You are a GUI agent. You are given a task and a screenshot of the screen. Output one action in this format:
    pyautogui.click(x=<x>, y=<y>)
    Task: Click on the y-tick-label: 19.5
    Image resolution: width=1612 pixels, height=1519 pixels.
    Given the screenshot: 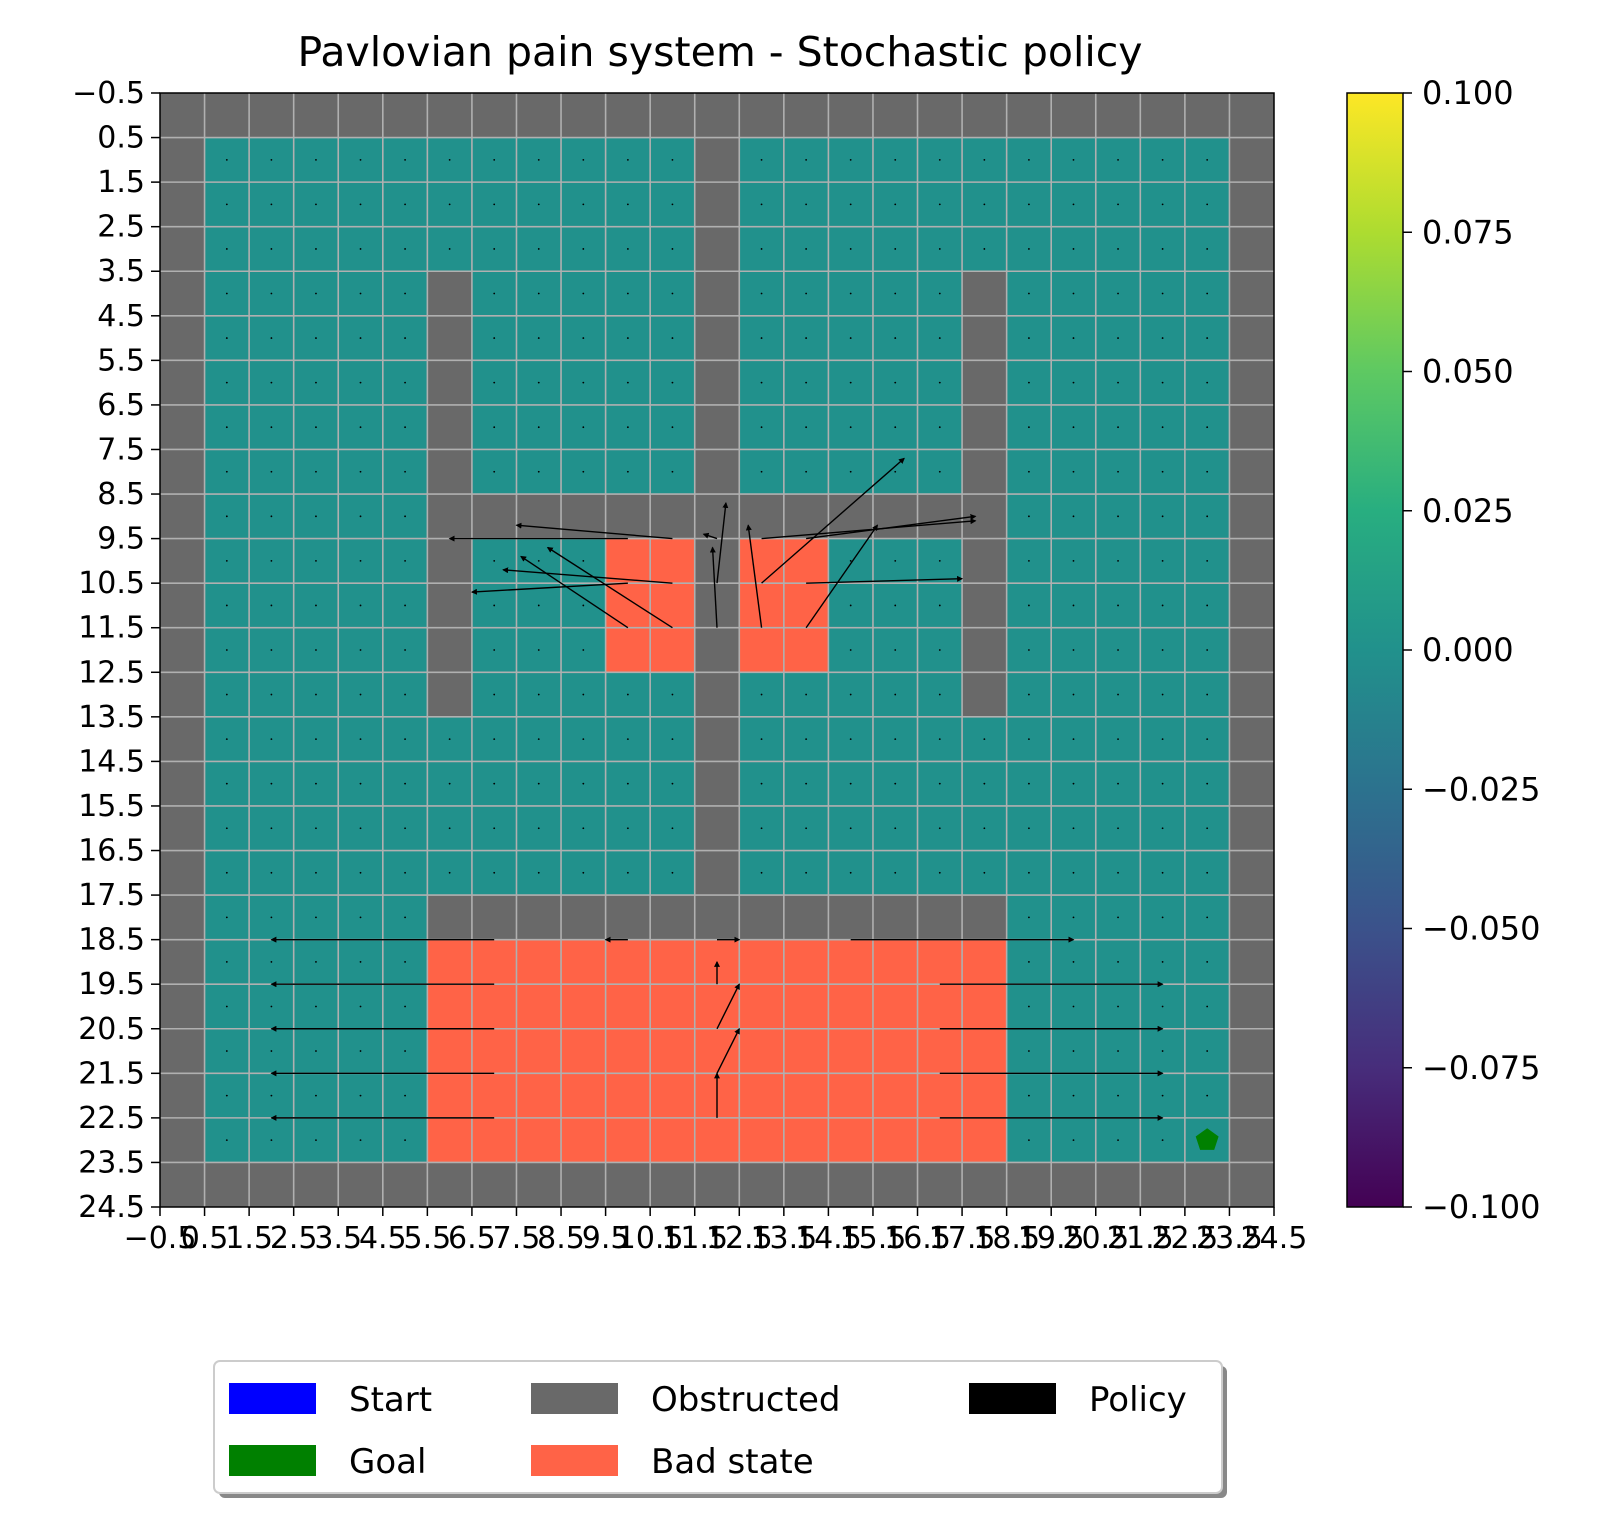 What is the action you would take?
    pyautogui.click(x=111, y=984)
    